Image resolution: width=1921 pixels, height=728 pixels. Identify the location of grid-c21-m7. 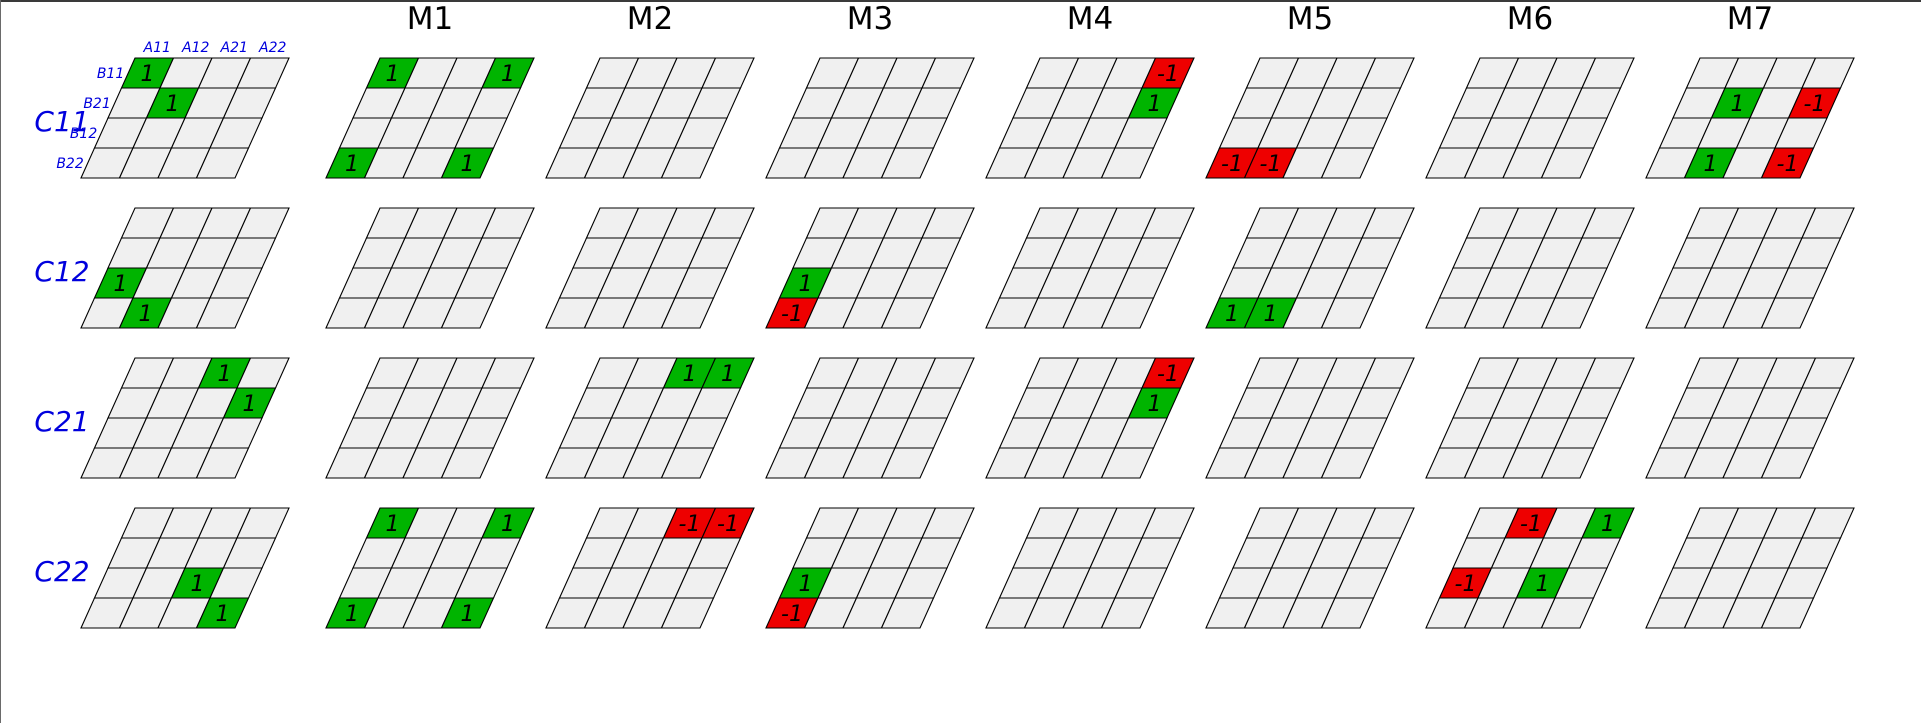
(1750, 418).